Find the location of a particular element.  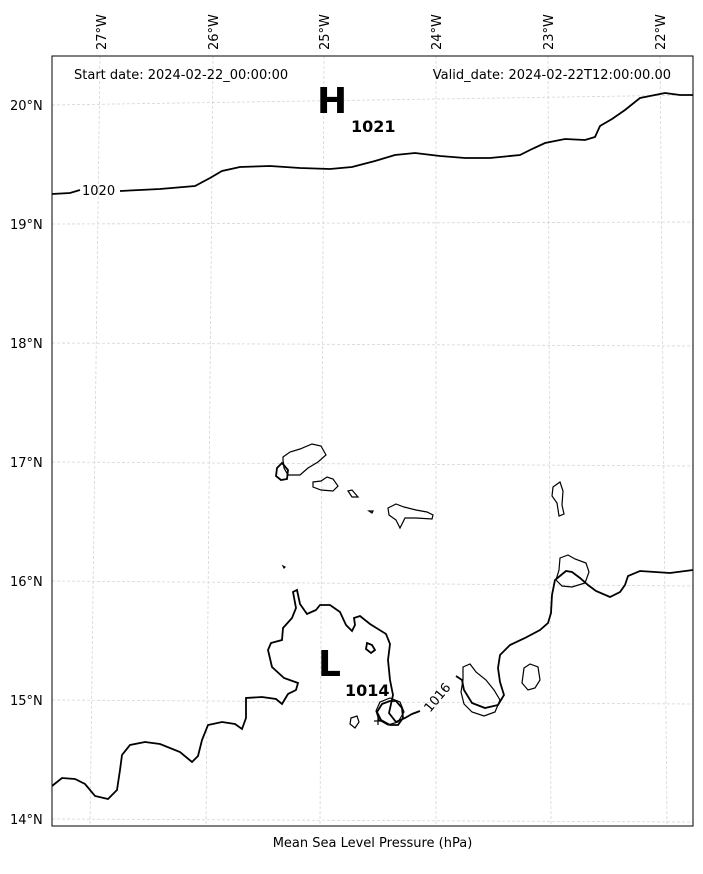

low-pressure-value: 1014 is located at coordinates (367, 690).